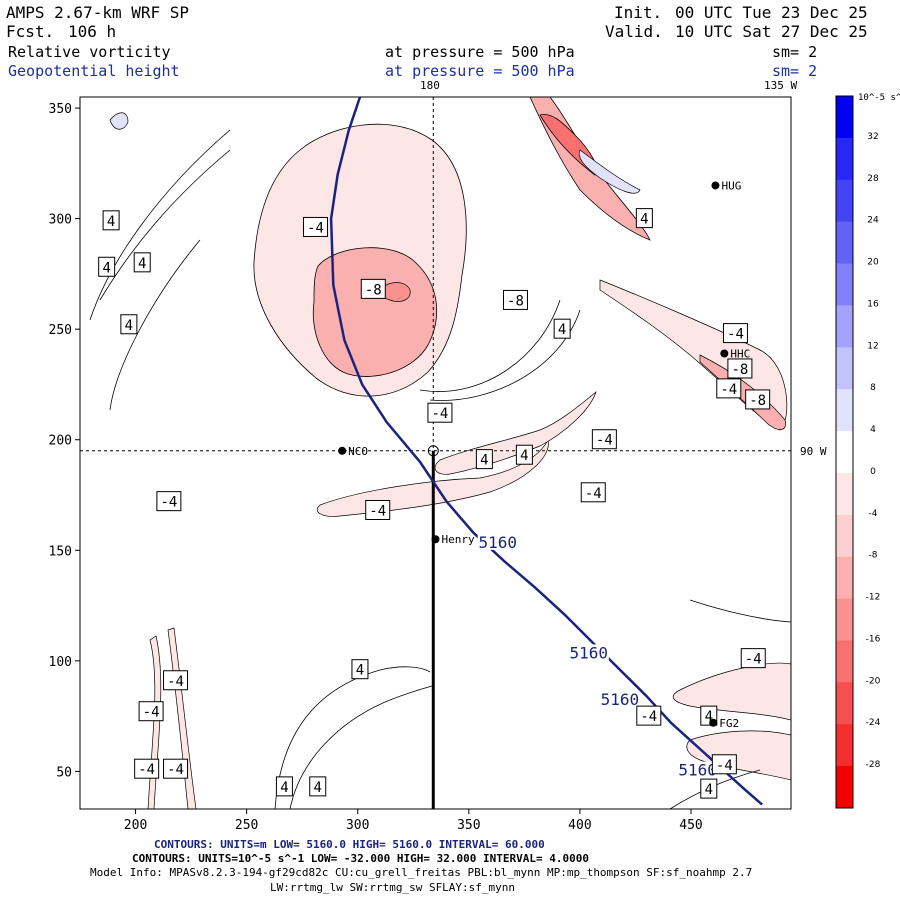 The image size is (900, 900). I want to click on field1-level: at pressure = 500 hPa, so click(480, 52).